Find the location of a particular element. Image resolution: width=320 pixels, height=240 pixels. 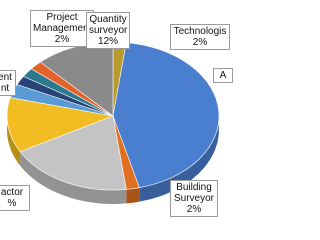

category-name: Technologis is located at coordinates (200, 31).